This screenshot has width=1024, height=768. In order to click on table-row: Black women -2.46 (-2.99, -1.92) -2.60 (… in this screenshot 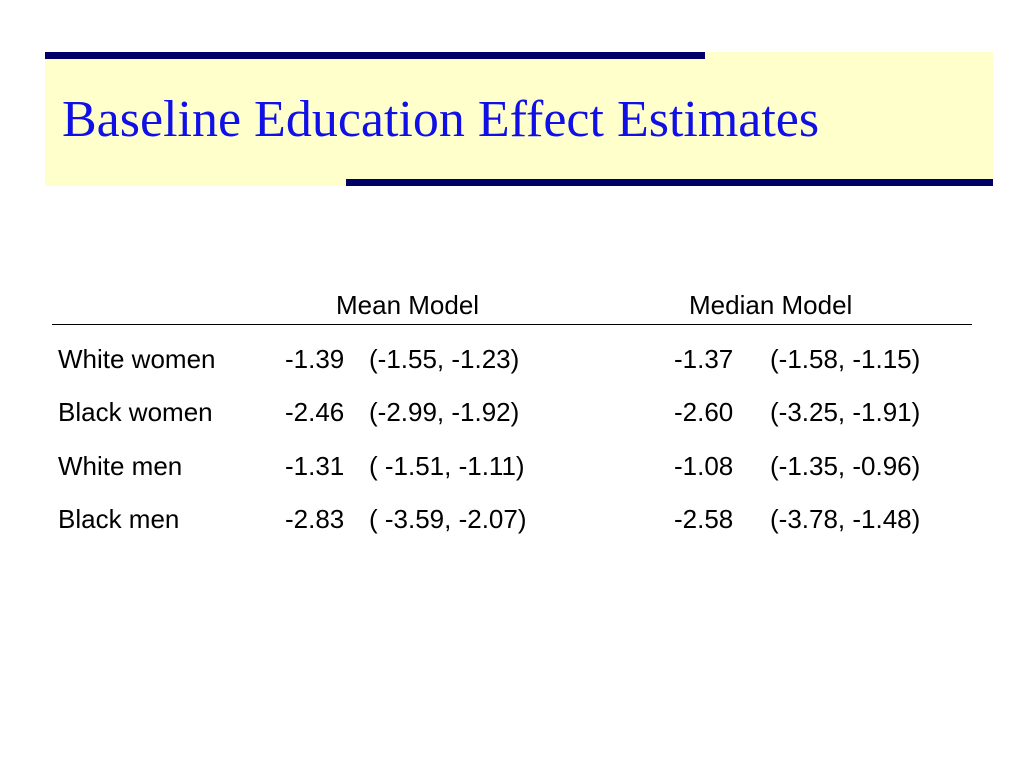, I will do `click(512, 415)`.